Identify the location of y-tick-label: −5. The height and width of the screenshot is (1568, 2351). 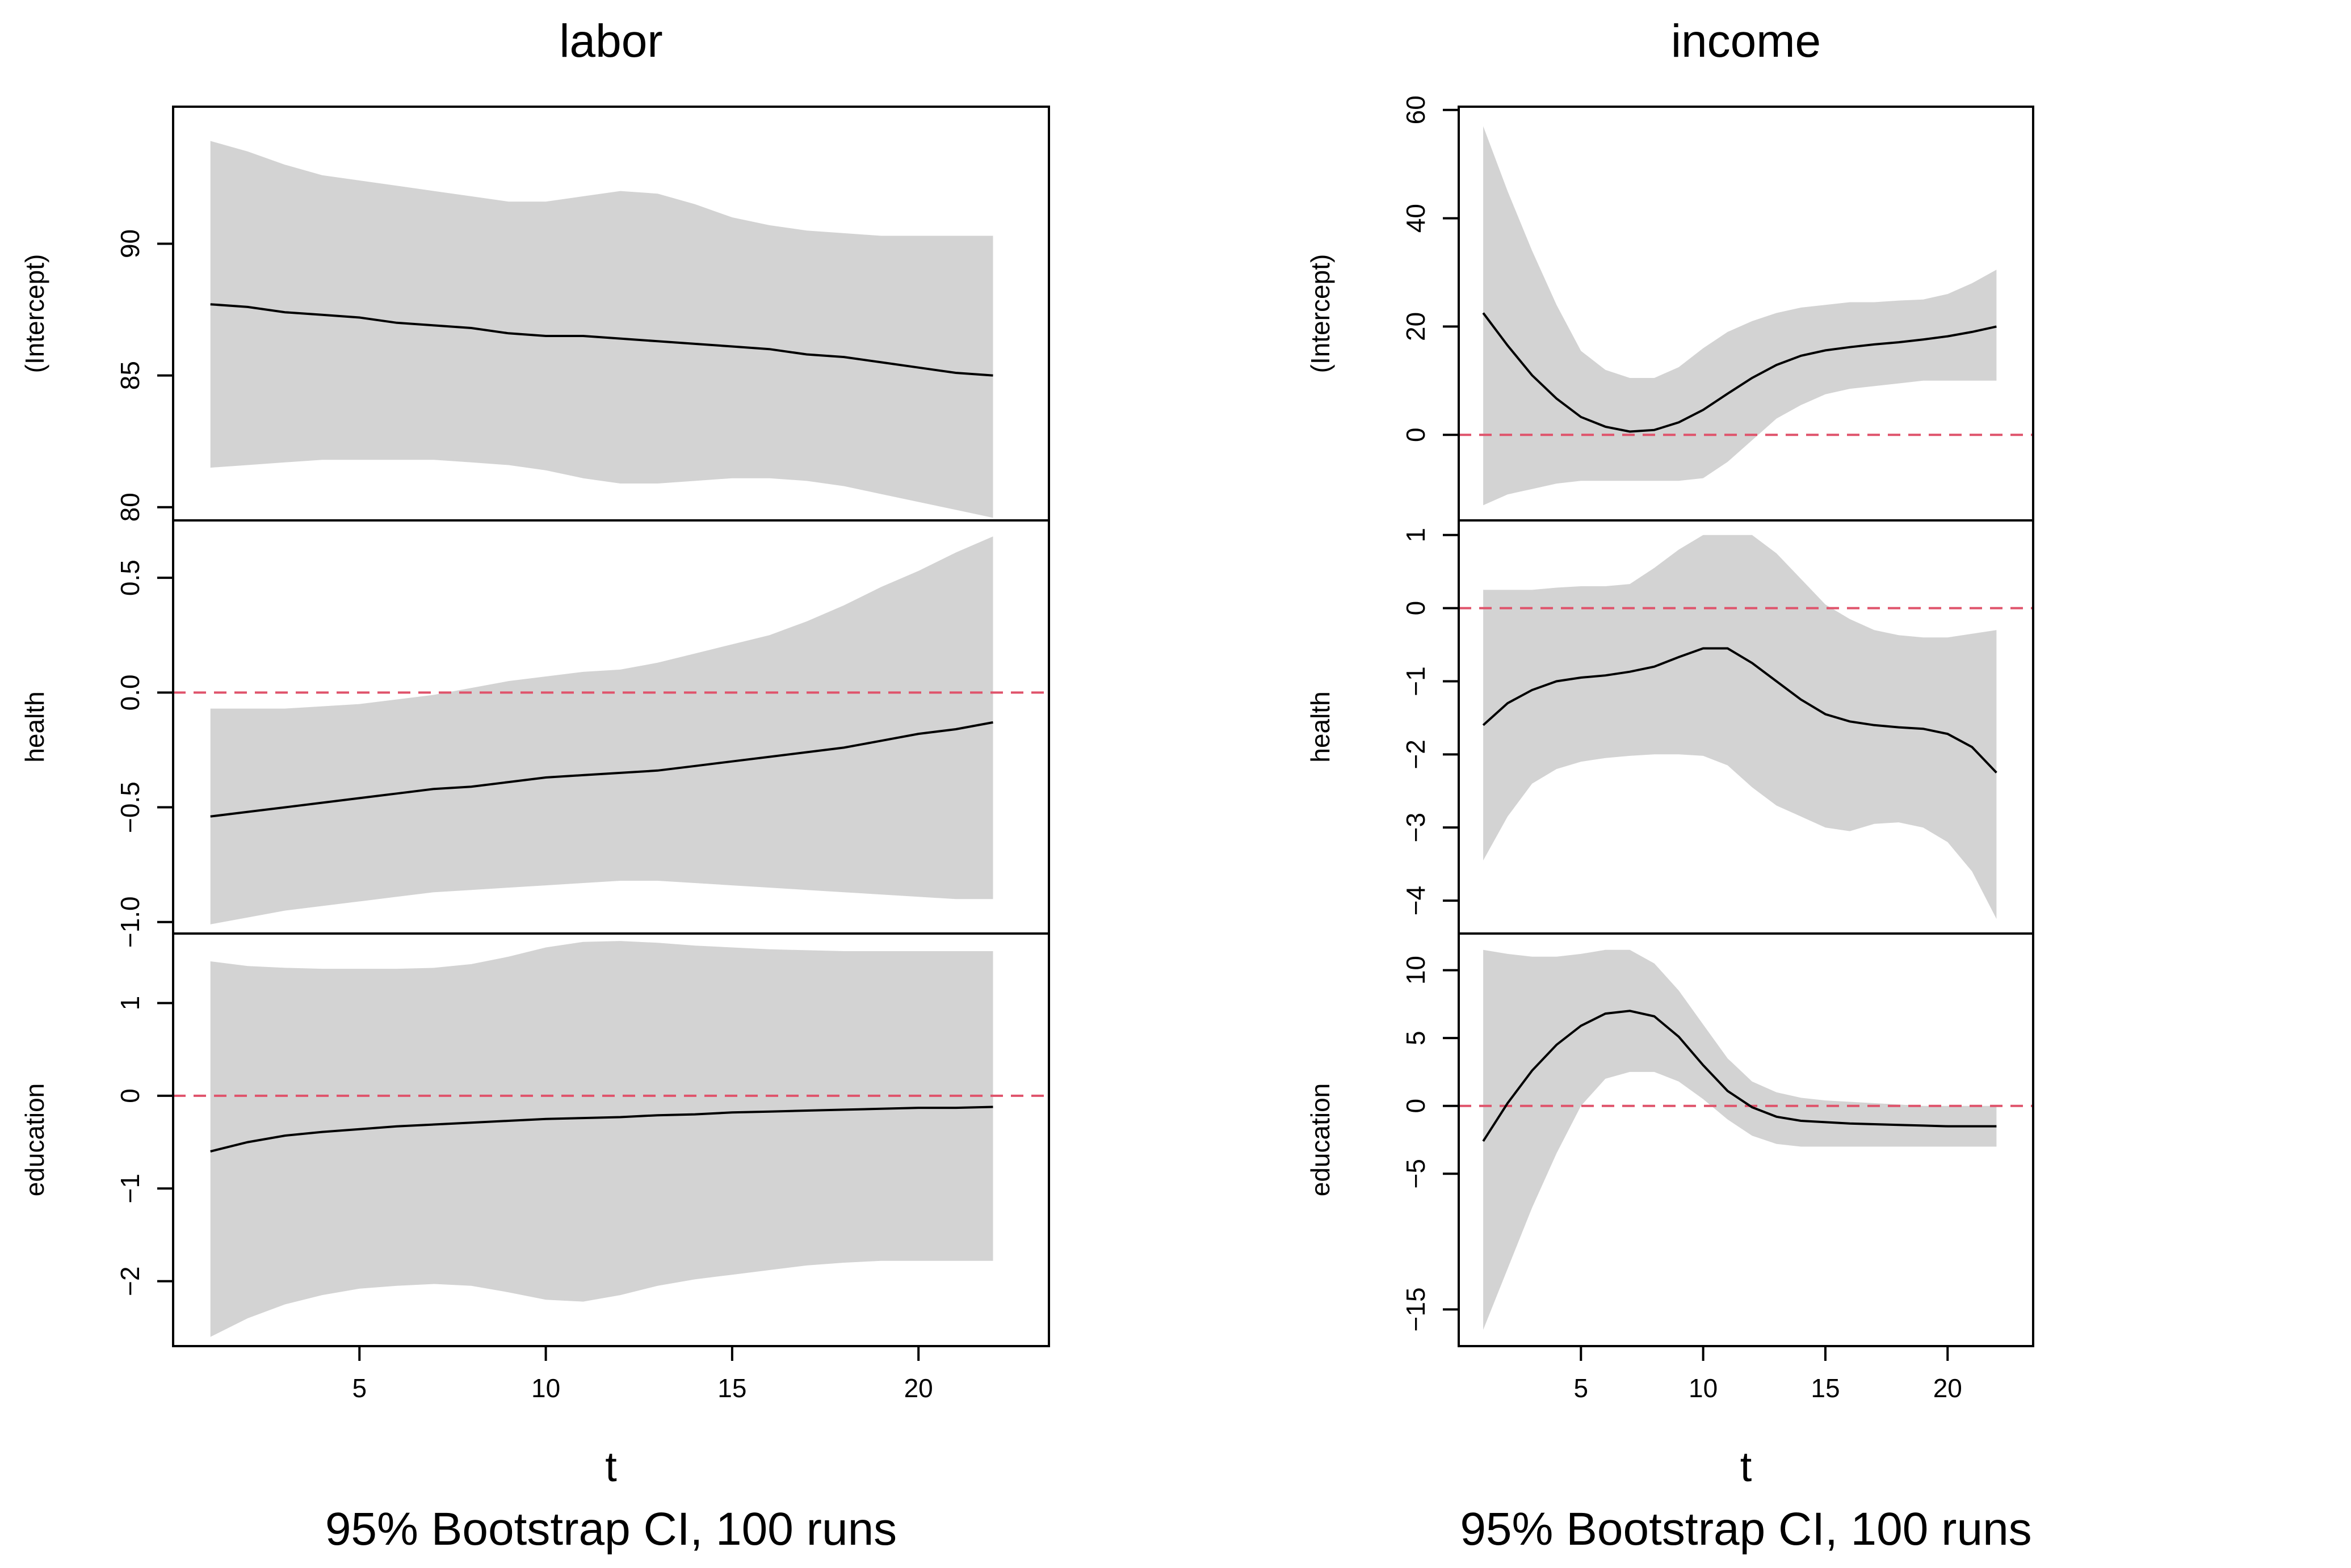
(1415, 1173).